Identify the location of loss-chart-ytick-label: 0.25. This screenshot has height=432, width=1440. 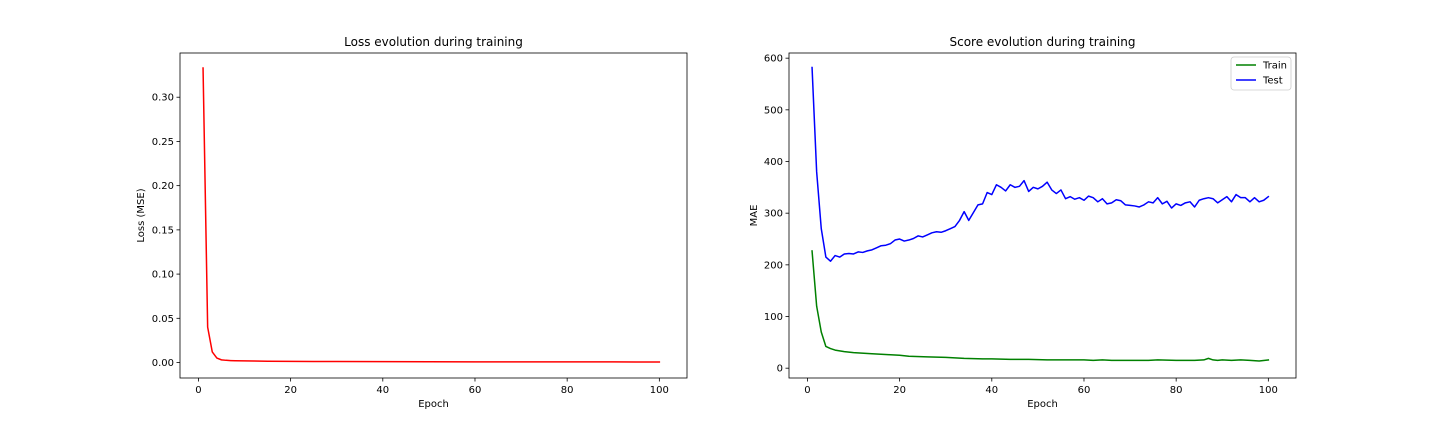
(163, 142).